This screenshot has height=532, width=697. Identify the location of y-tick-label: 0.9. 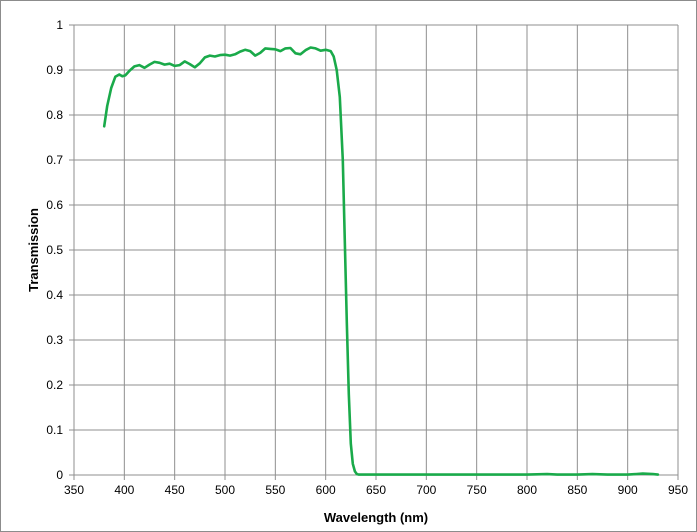
(54, 70).